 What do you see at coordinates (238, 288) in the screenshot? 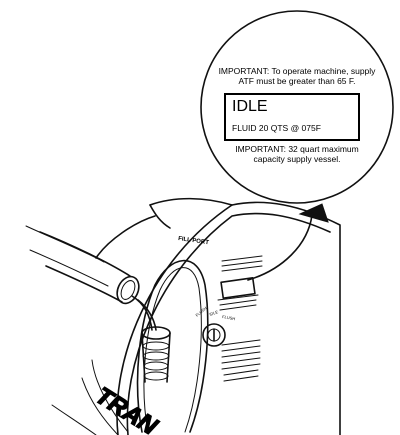
I see `machine-display-window` at bounding box center [238, 288].